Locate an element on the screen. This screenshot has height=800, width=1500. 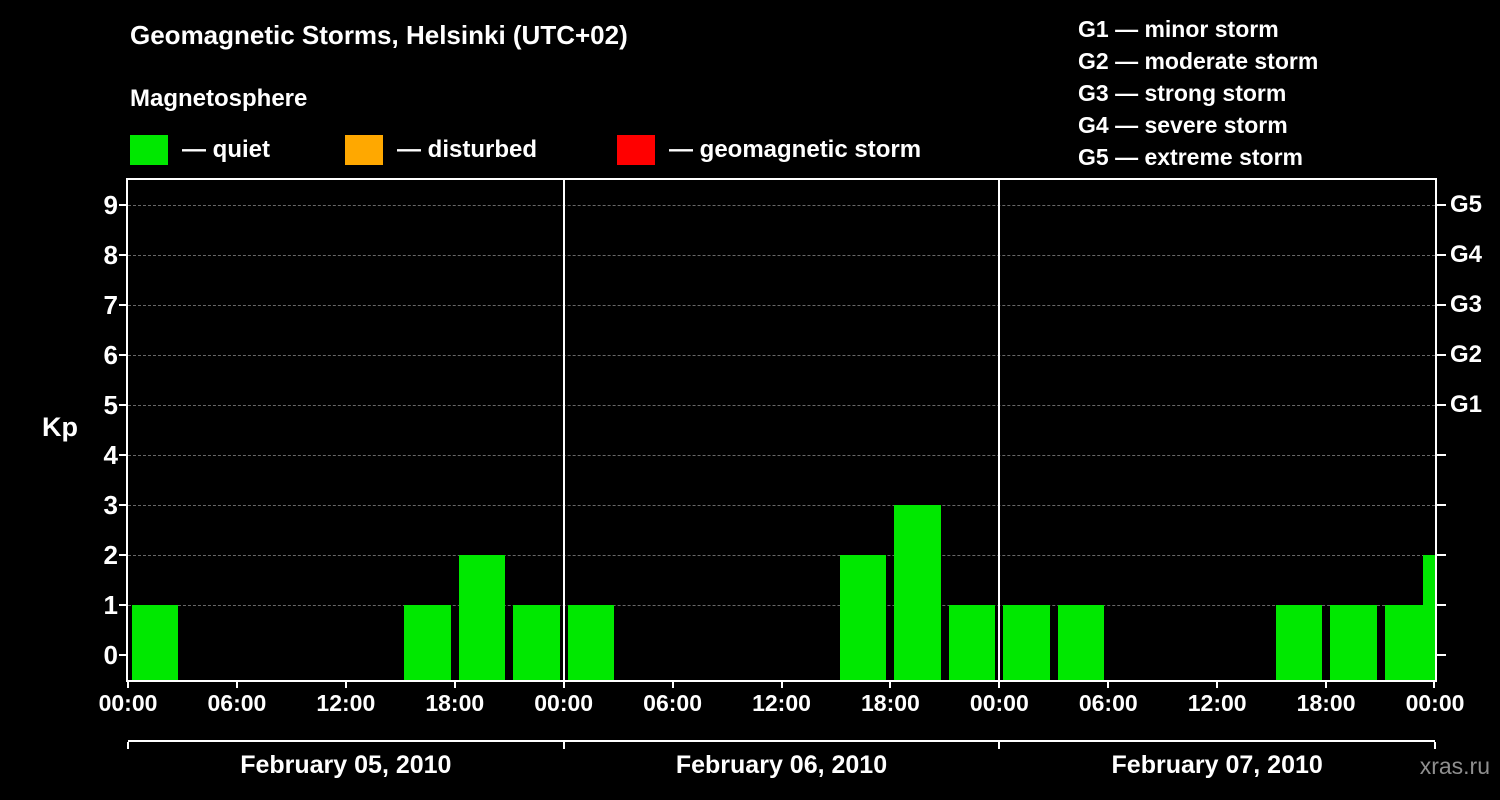
chart-title: Geomagnetic Storms, Helsinki (UTC+02) is located at coordinates (379, 35).